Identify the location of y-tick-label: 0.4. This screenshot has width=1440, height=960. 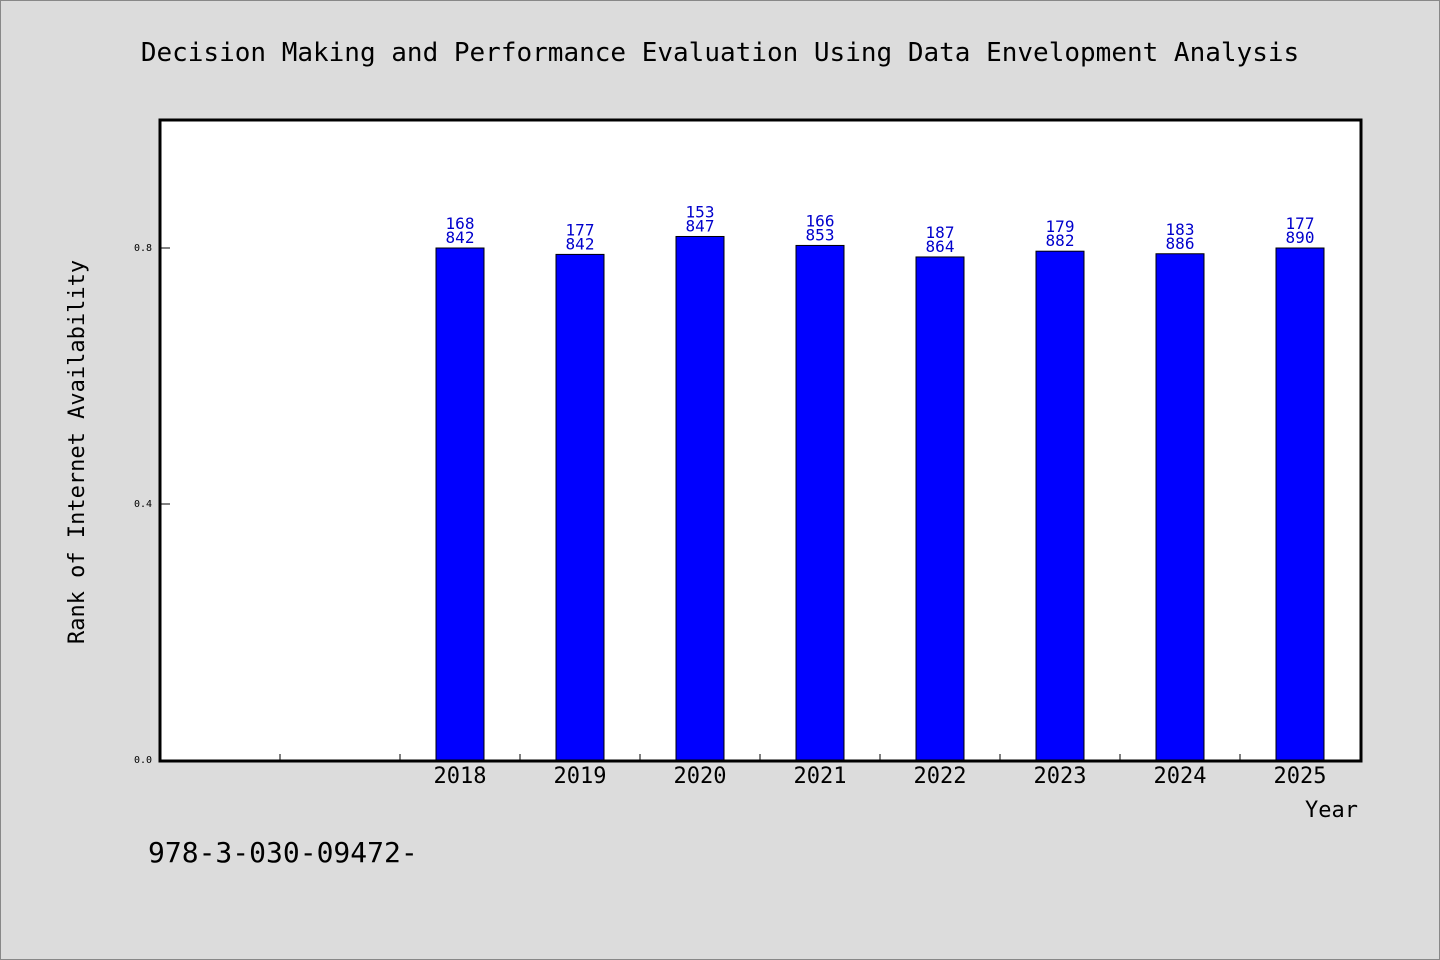
(143, 504).